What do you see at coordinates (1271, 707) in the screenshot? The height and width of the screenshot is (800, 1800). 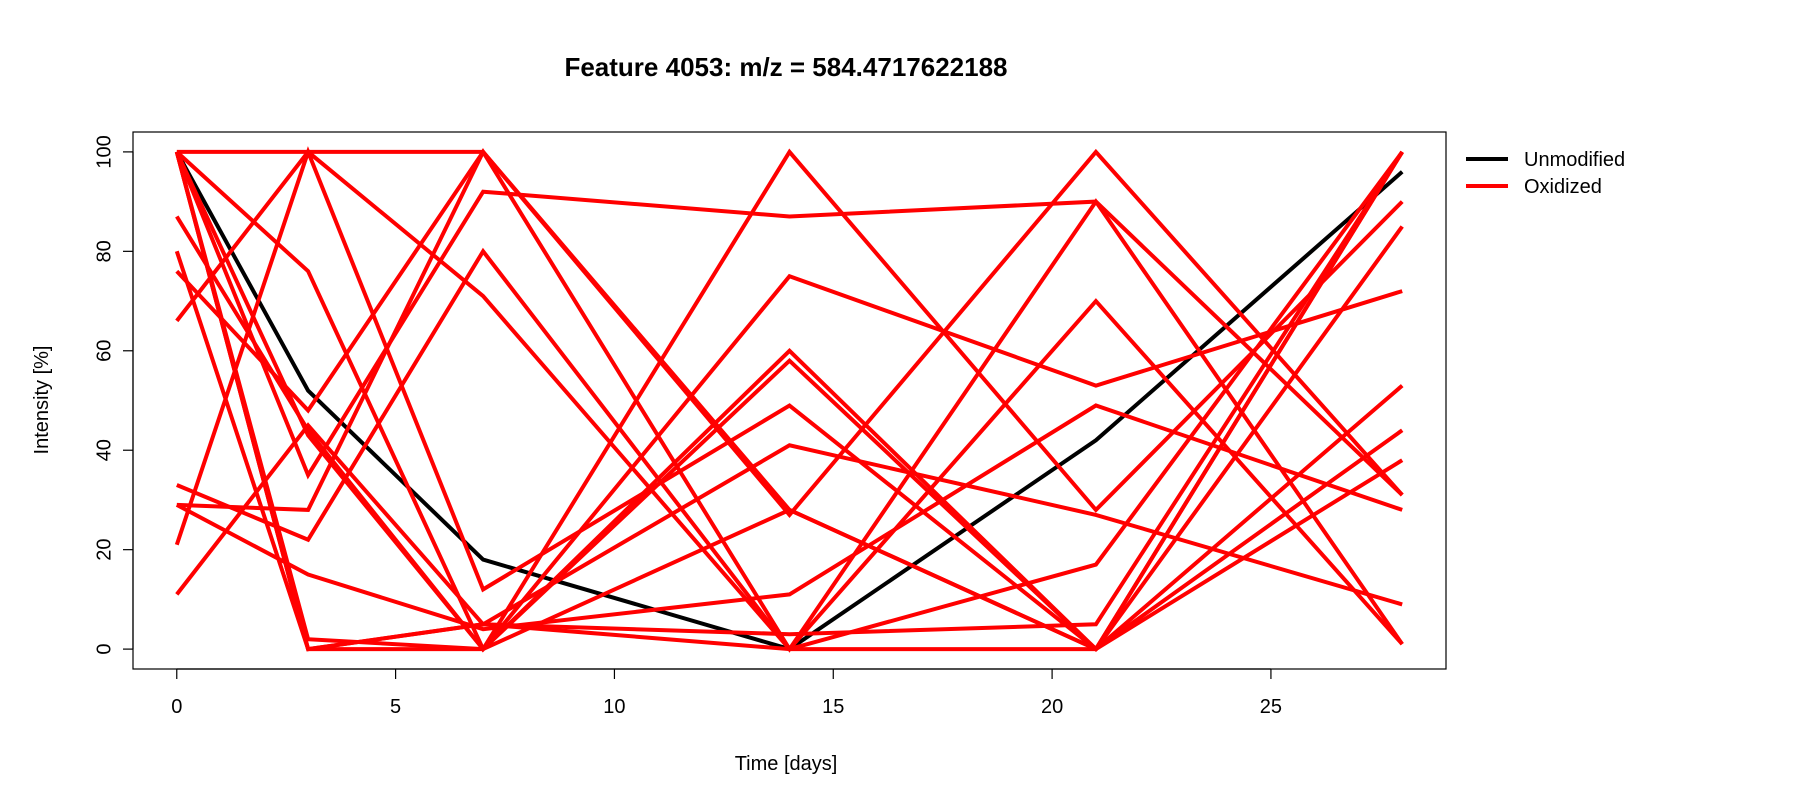 I see `x-tick-label: 25` at bounding box center [1271, 707].